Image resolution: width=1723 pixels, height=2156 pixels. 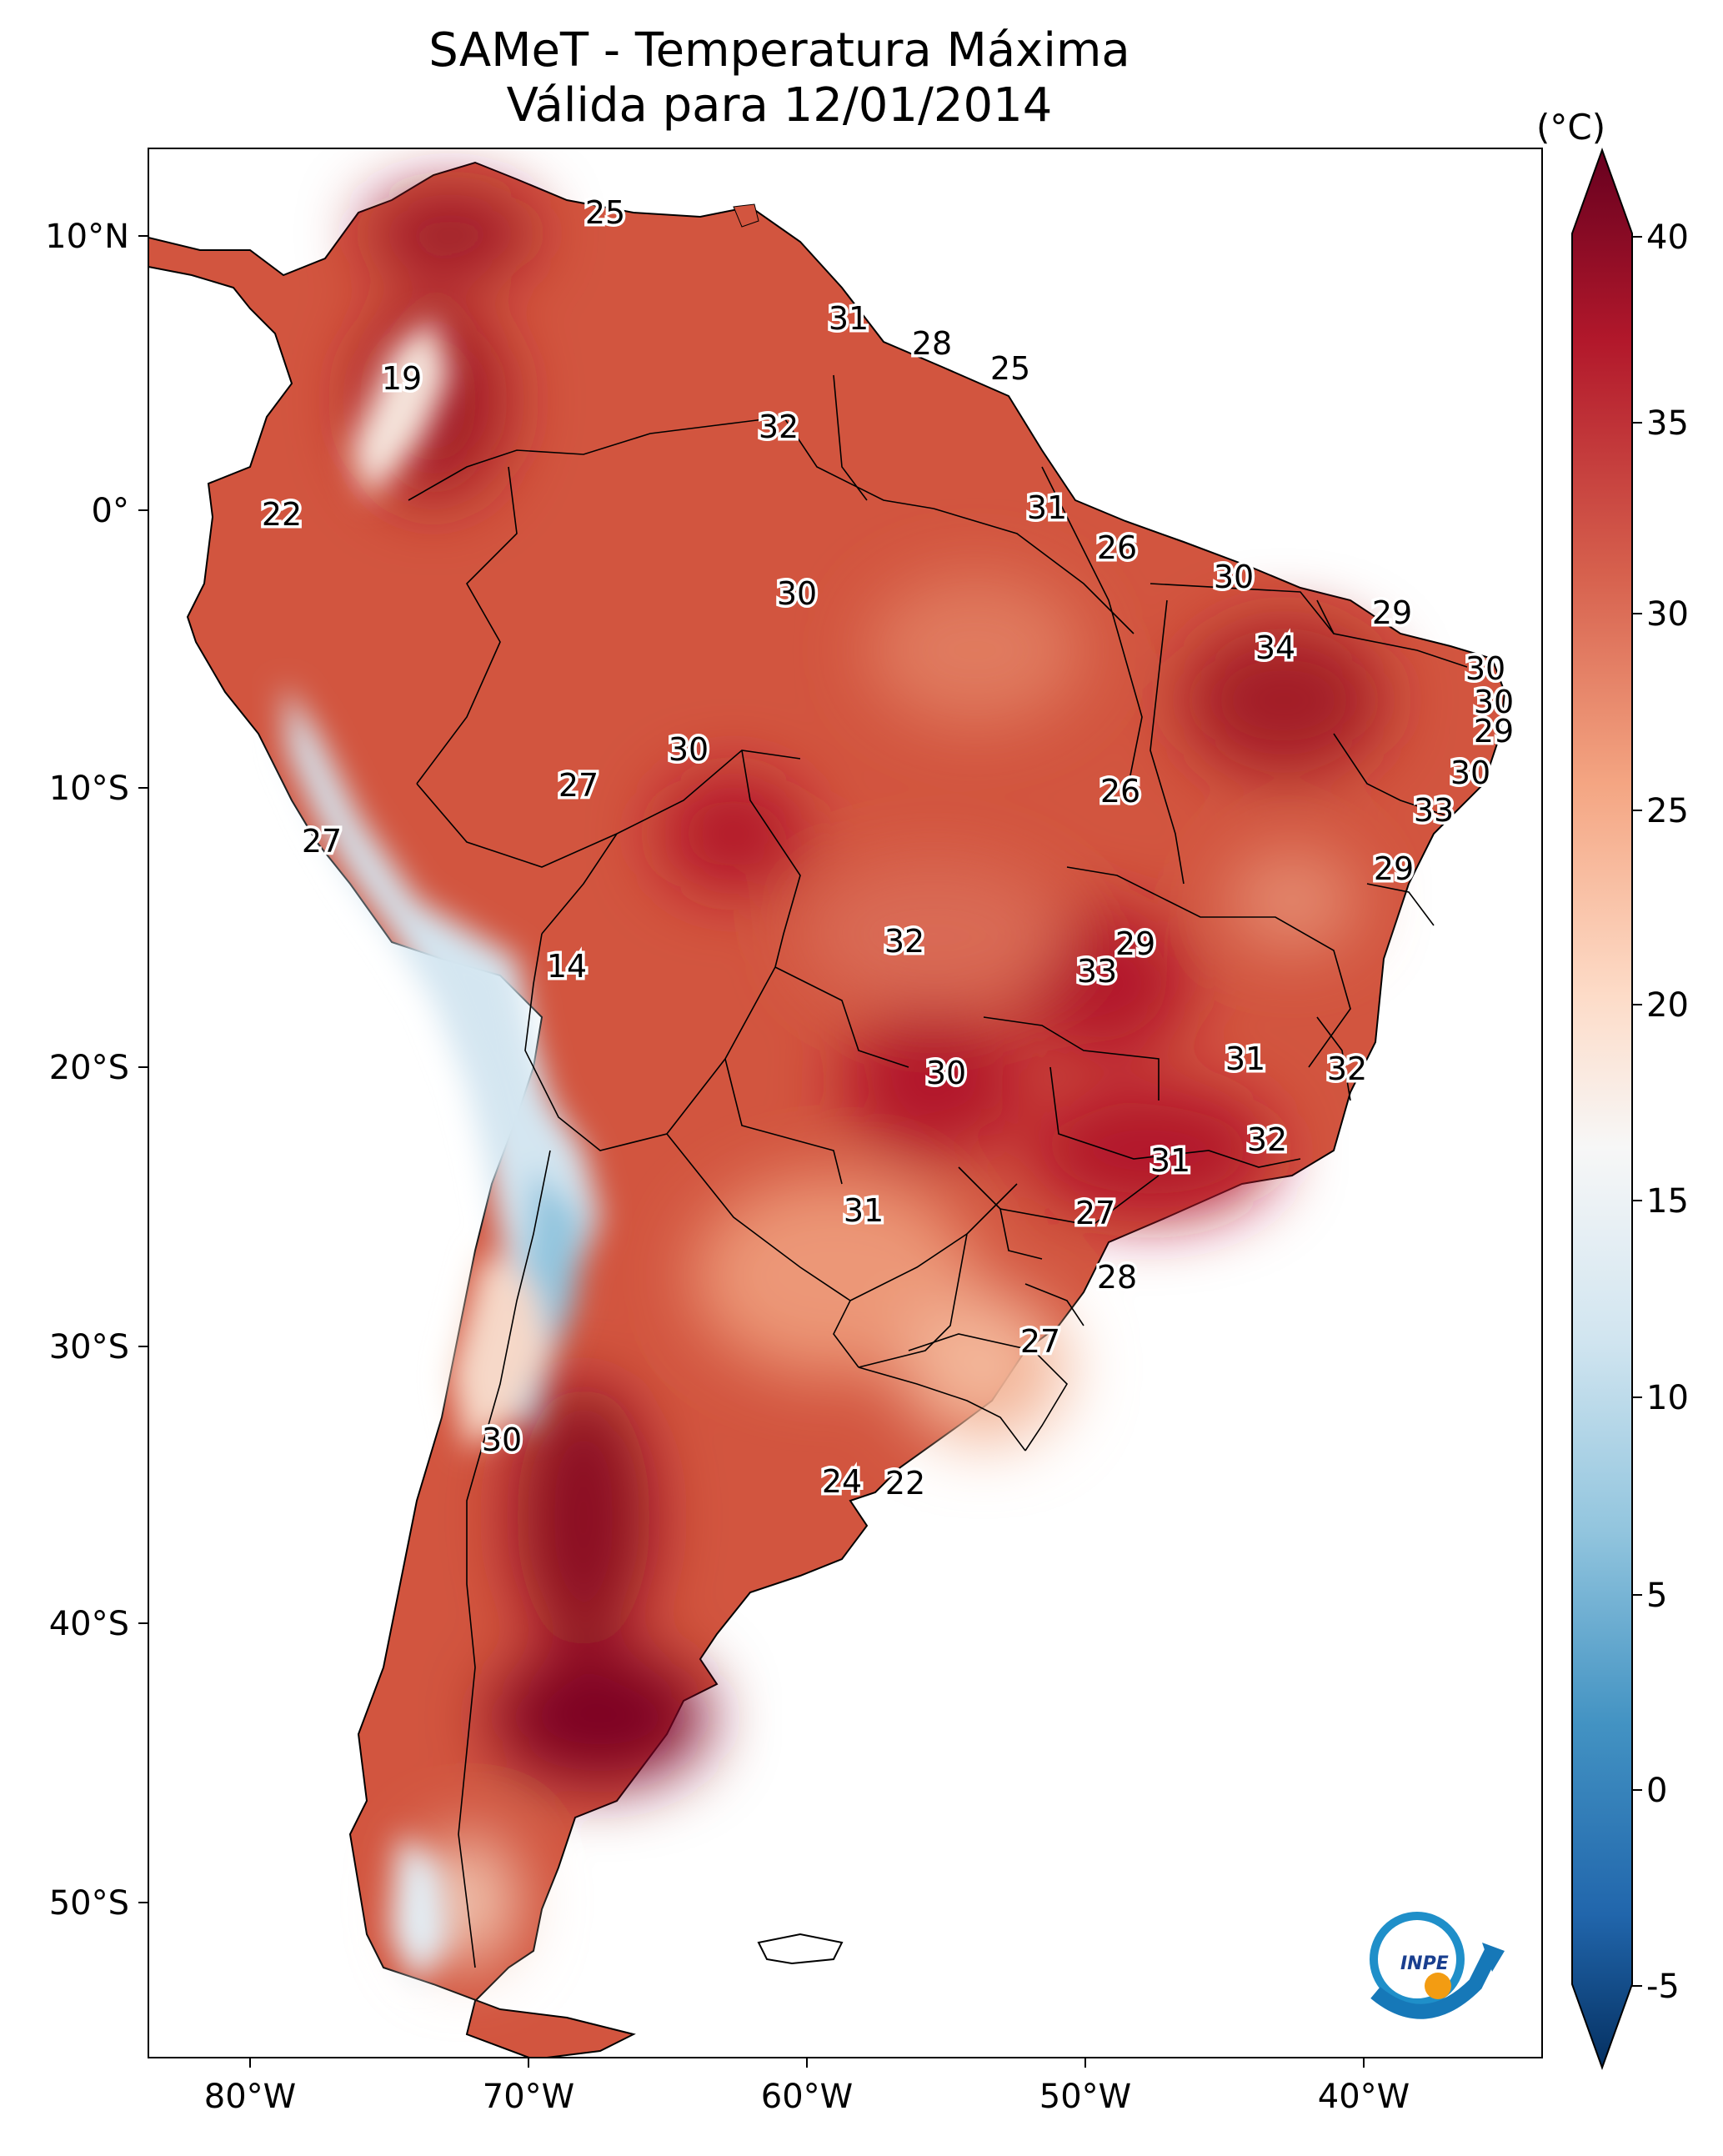 I want to click on logo-text: INPE, so click(x=1425, y=1963).